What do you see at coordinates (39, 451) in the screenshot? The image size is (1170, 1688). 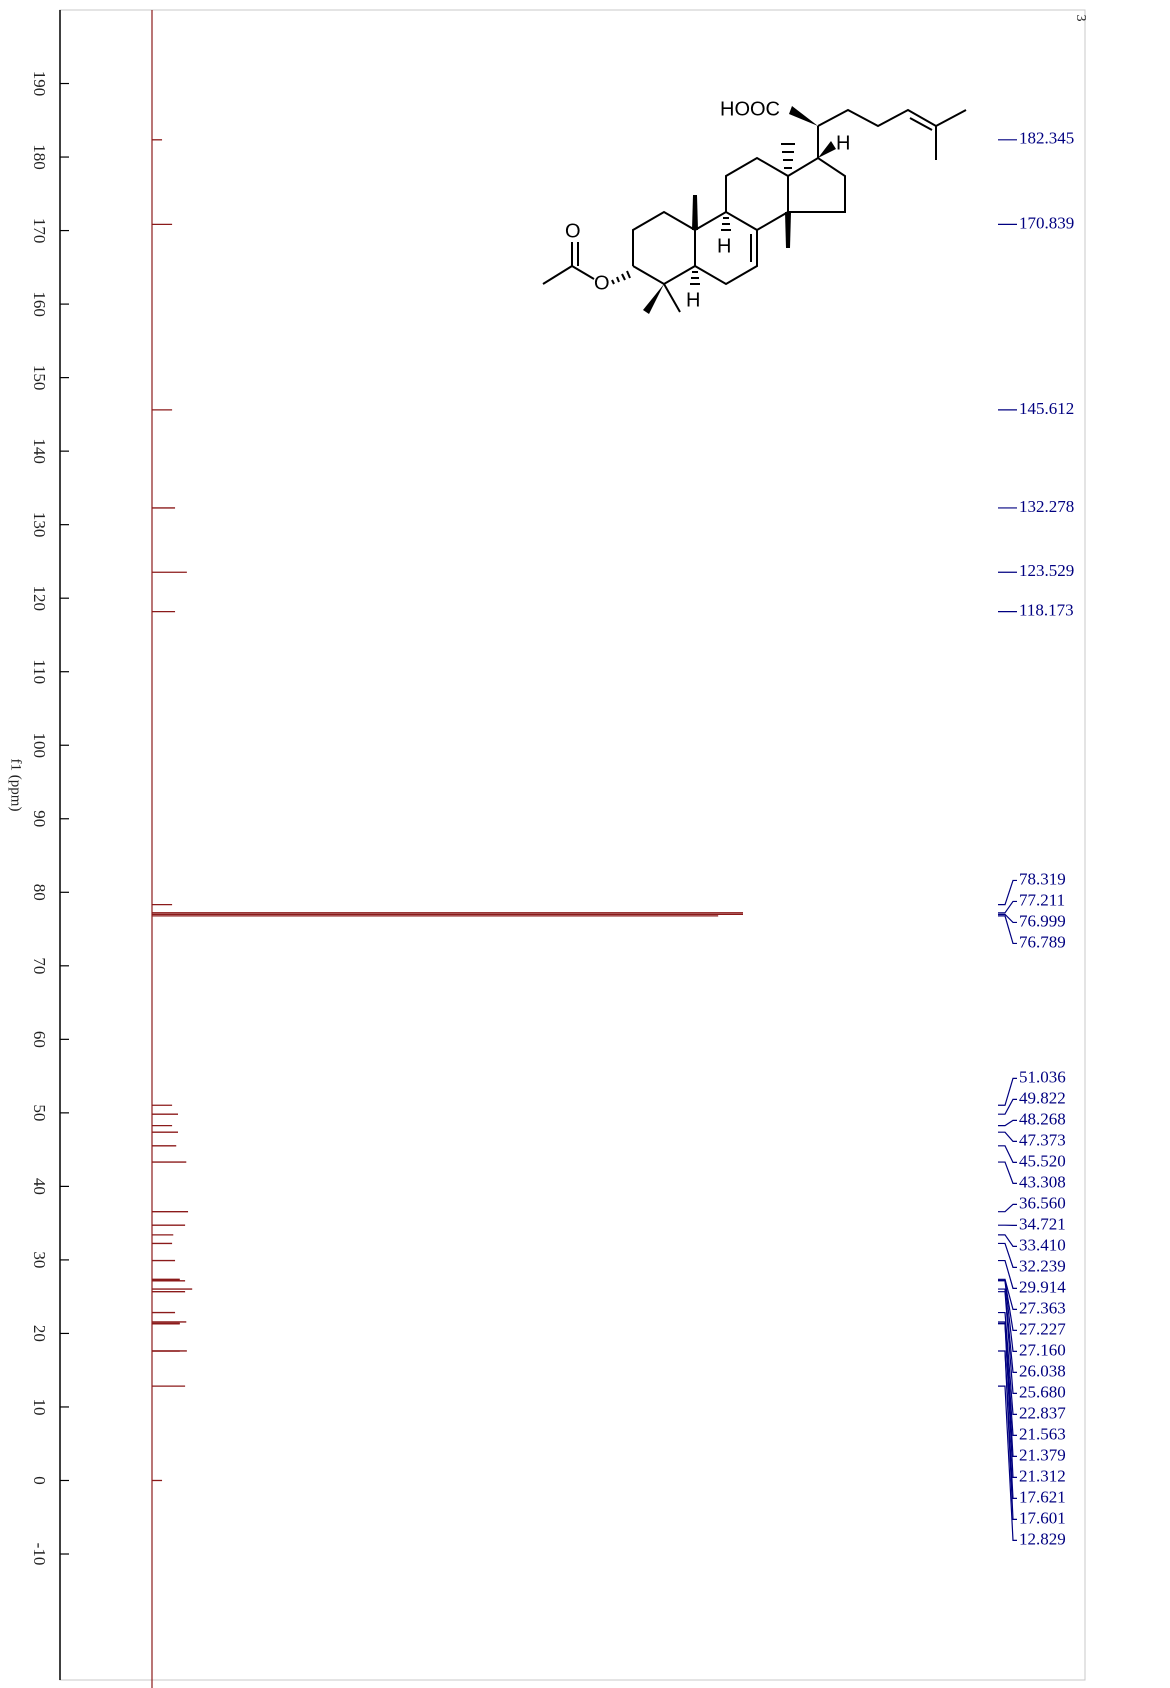 I see `tick-label: 140` at bounding box center [39, 451].